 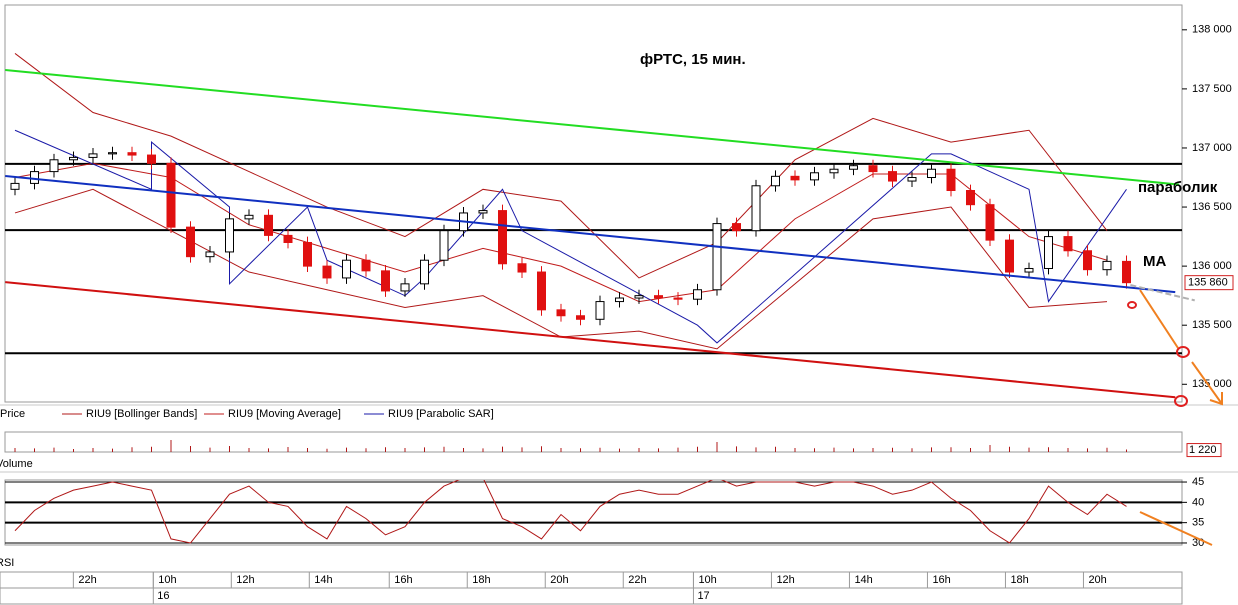 I want to click on target-circles, so click(x=1158, y=354).